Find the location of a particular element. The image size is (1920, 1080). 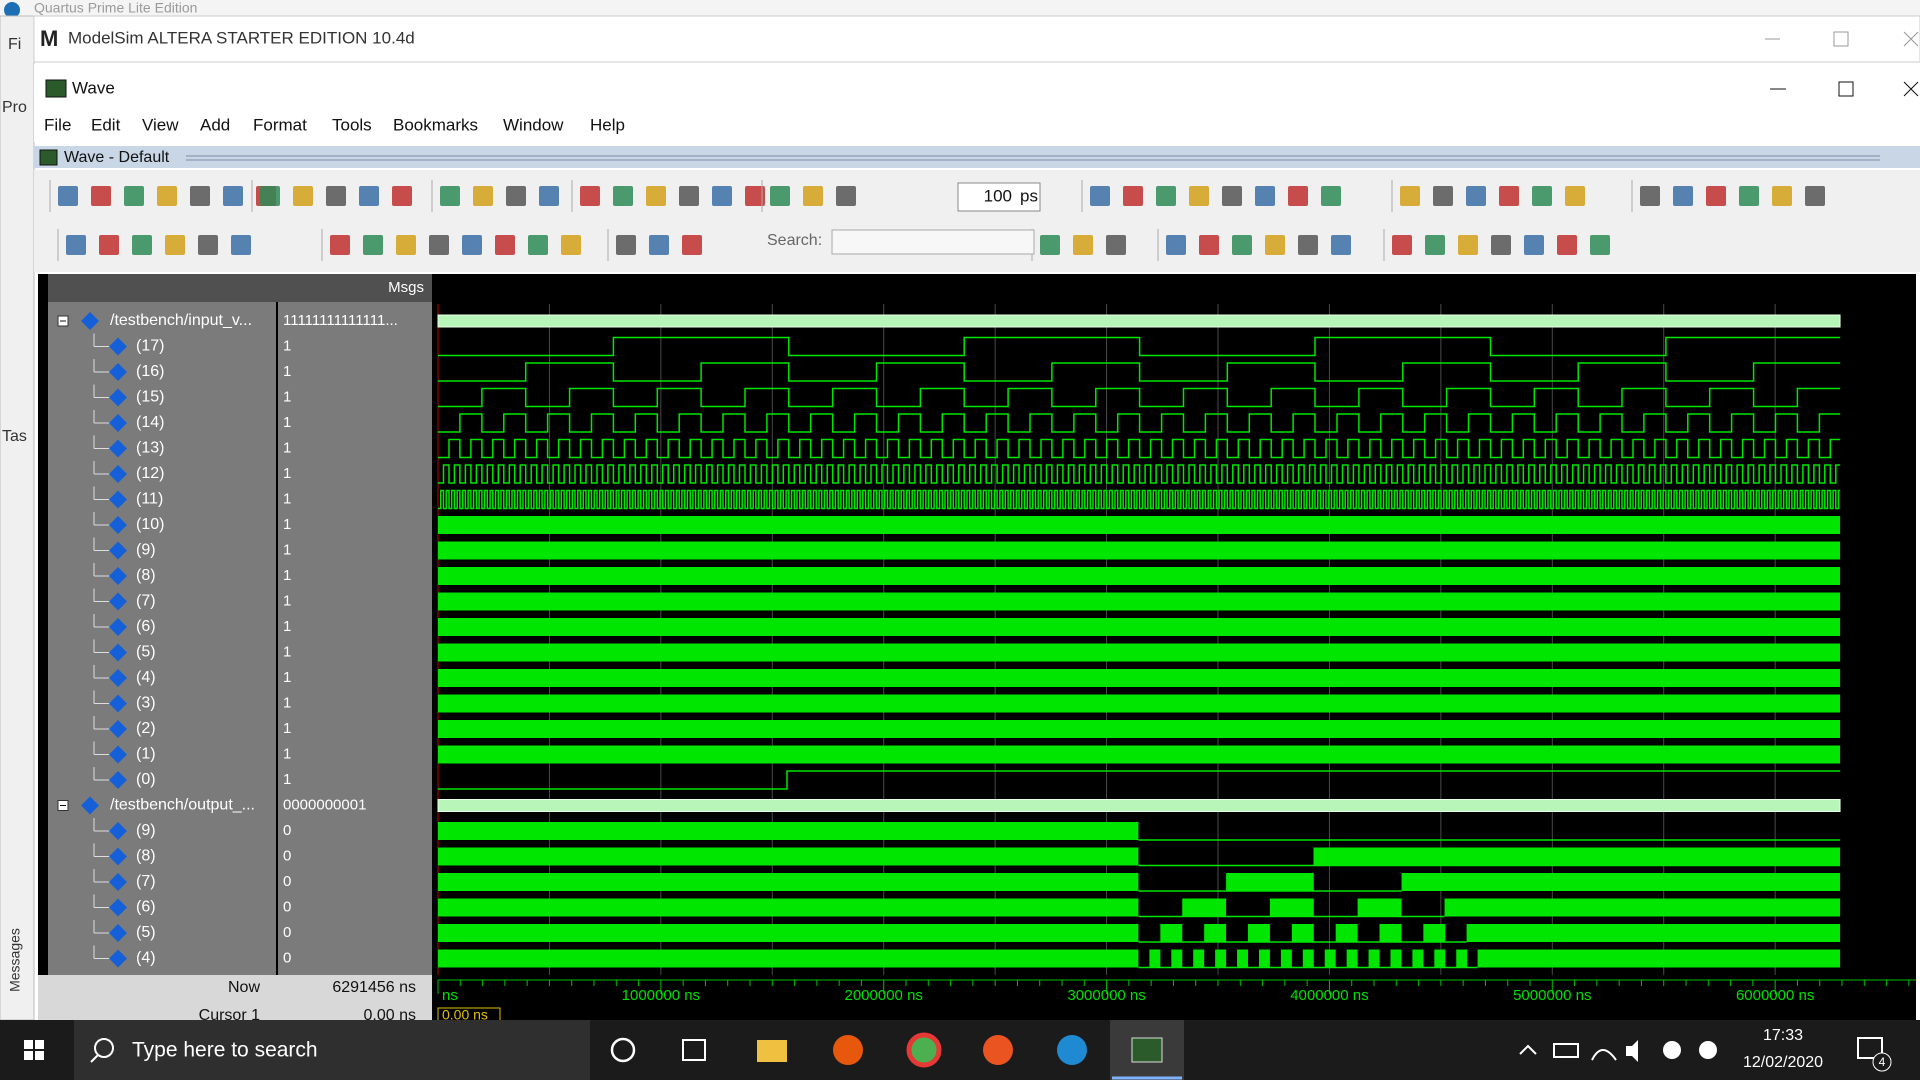

menu-item: Edit is located at coordinates (106, 124).